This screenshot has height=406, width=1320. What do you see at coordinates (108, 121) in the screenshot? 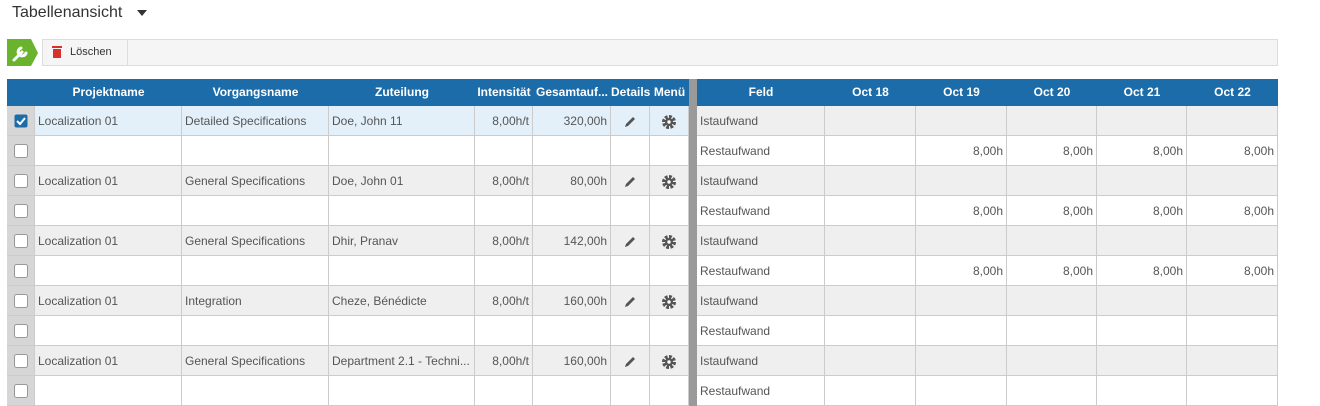
I see `cell-project: Localization 01` at bounding box center [108, 121].